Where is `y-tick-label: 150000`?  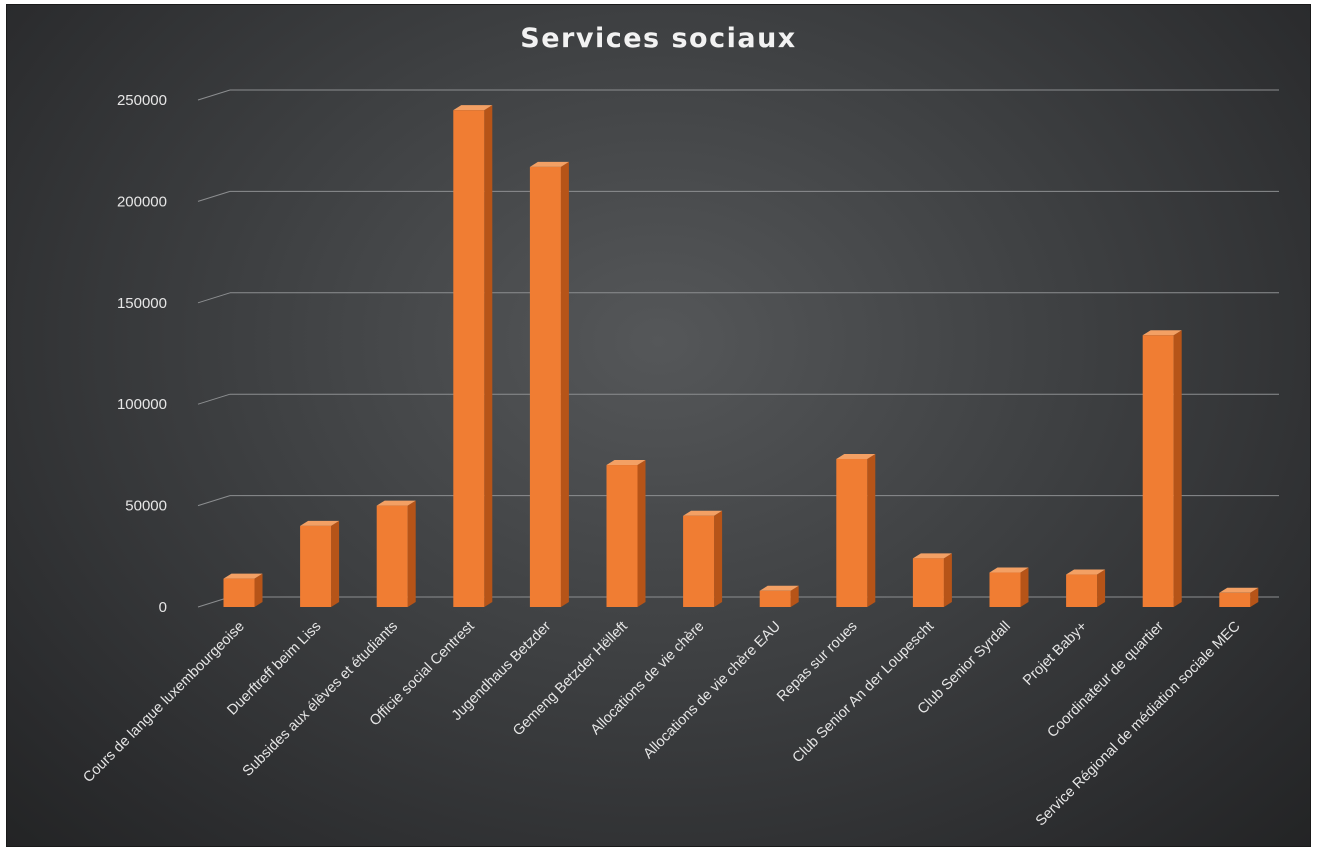
y-tick-label: 150000 is located at coordinates (142, 303).